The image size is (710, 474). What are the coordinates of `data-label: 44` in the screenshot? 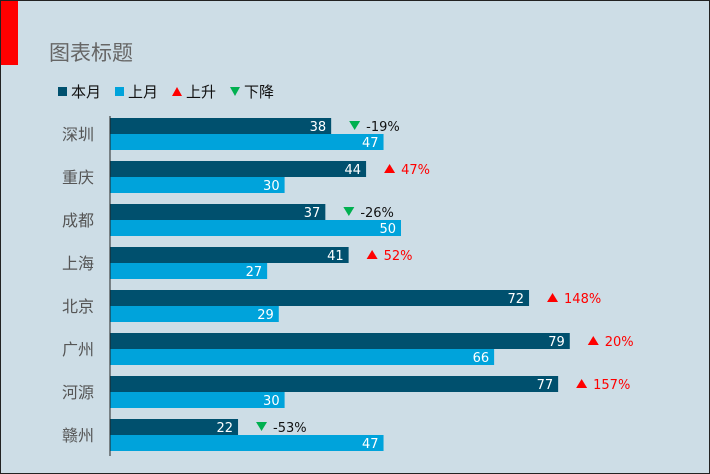 It's located at (353, 170).